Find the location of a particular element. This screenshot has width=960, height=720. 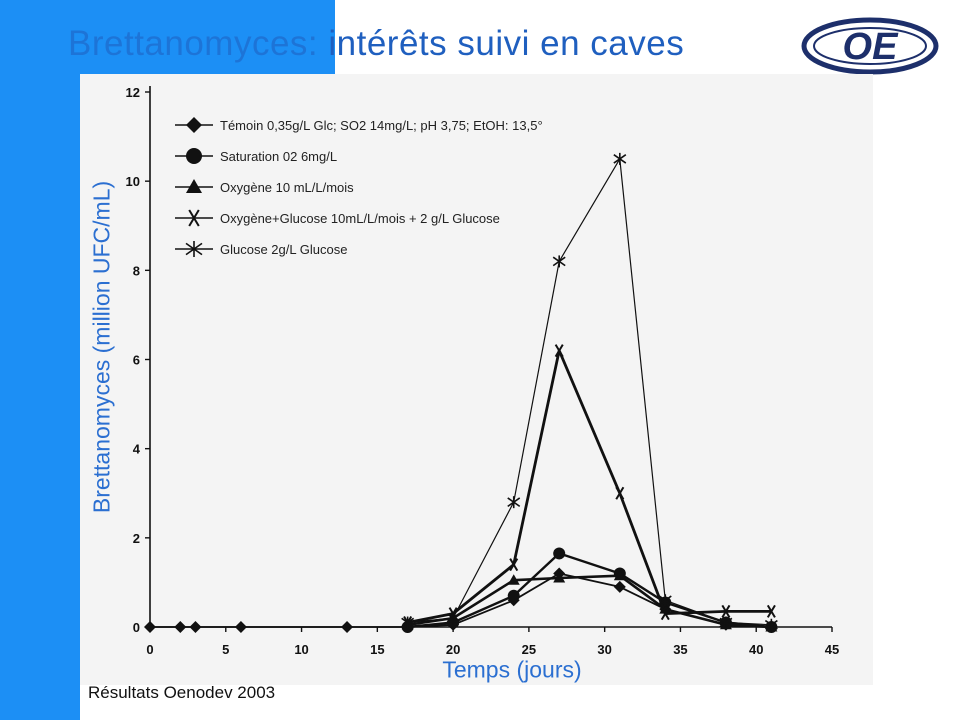

y-tick-label: 2 is located at coordinates (136, 538).